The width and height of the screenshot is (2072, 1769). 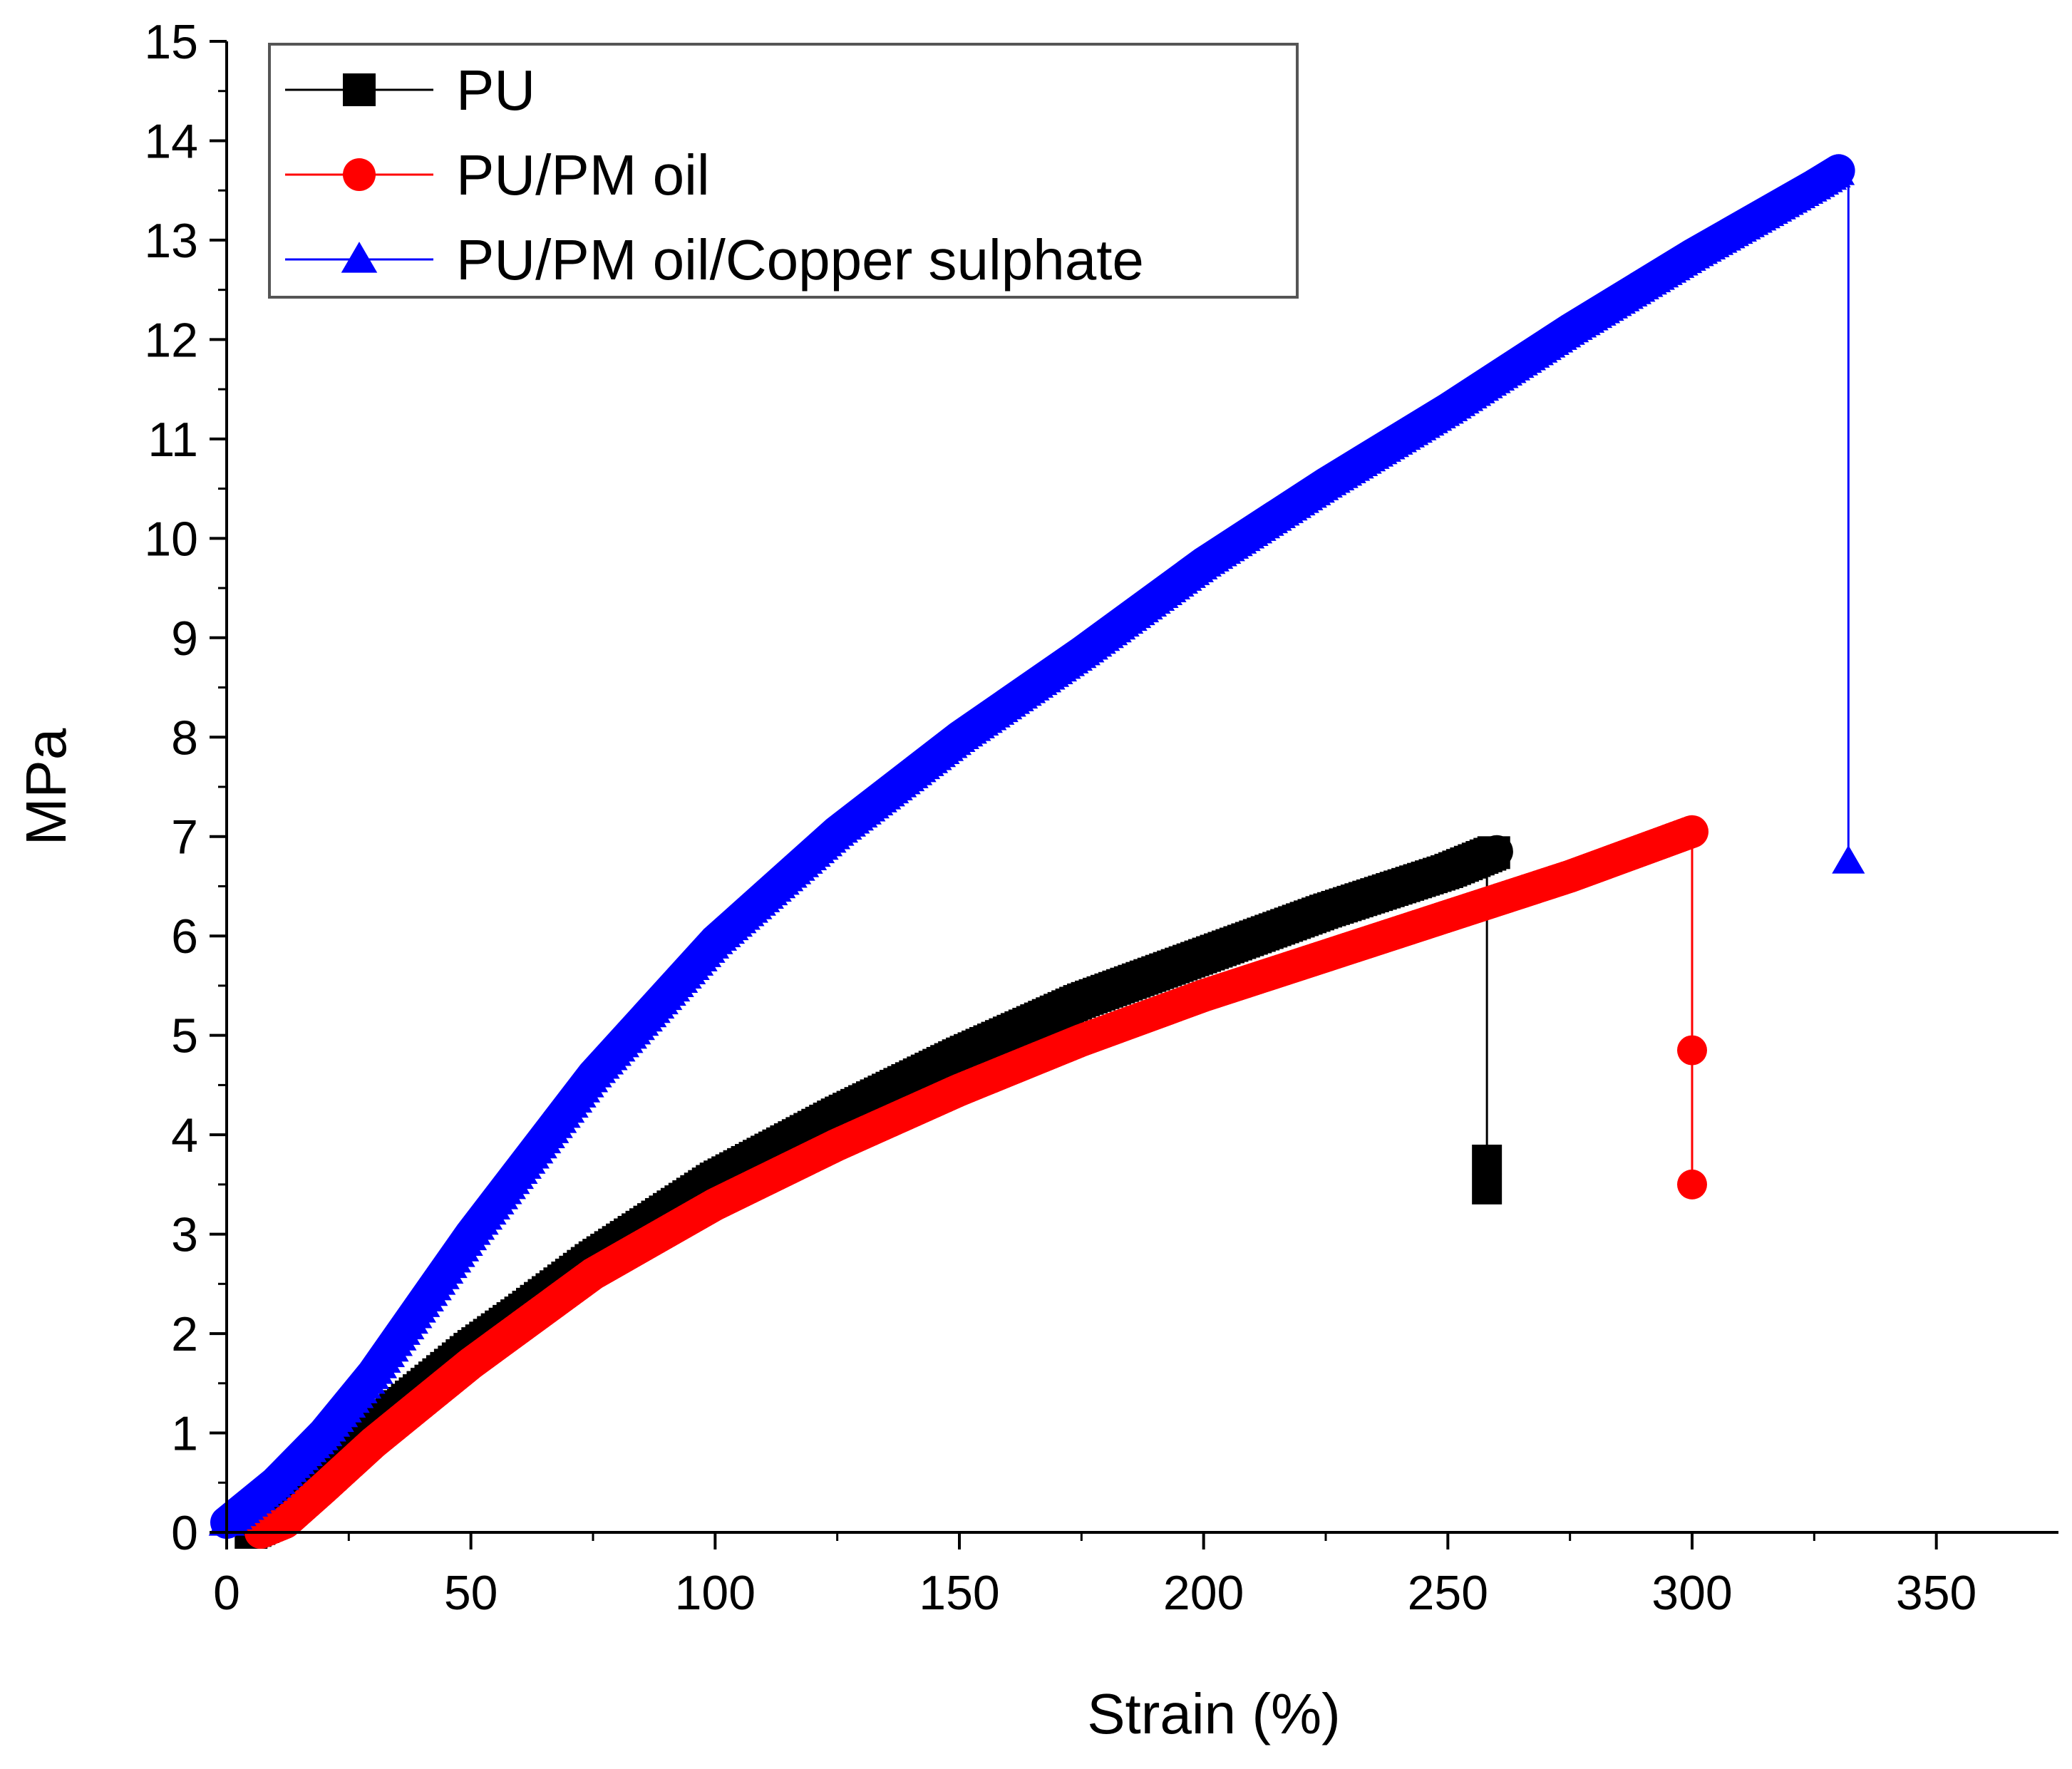 What do you see at coordinates (184, 1135) in the screenshot?
I see `y-tick-label: 4` at bounding box center [184, 1135].